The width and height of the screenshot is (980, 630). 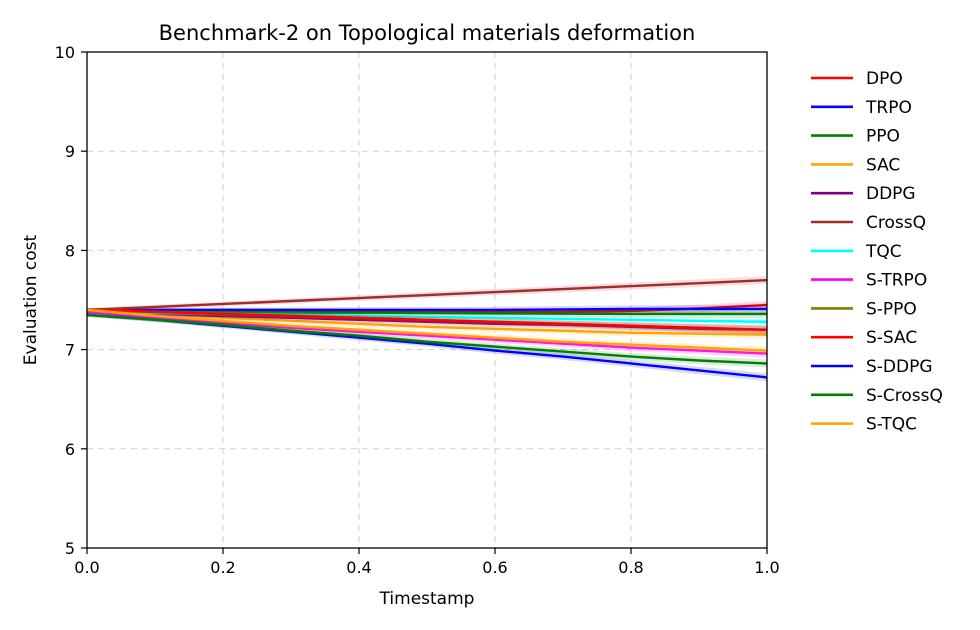 What do you see at coordinates (630, 567) in the screenshot?
I see `x-tick-label: 0.8` at bounding box center [630, 567].